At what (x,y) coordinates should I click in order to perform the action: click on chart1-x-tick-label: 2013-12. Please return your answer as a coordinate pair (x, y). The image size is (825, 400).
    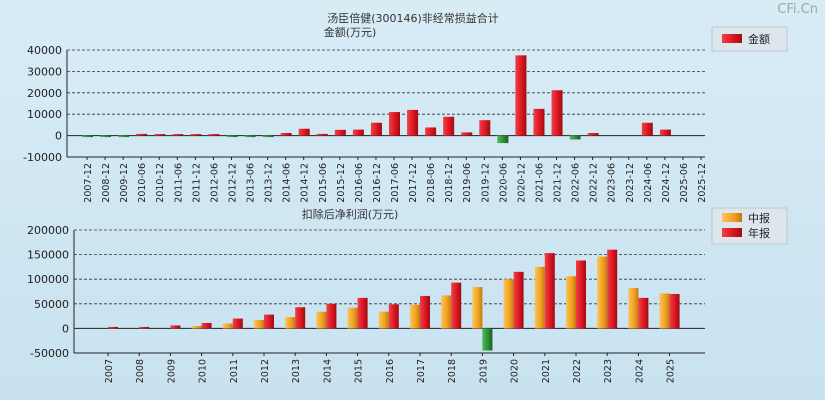
    Looking at the image, I should click on (269, 183).